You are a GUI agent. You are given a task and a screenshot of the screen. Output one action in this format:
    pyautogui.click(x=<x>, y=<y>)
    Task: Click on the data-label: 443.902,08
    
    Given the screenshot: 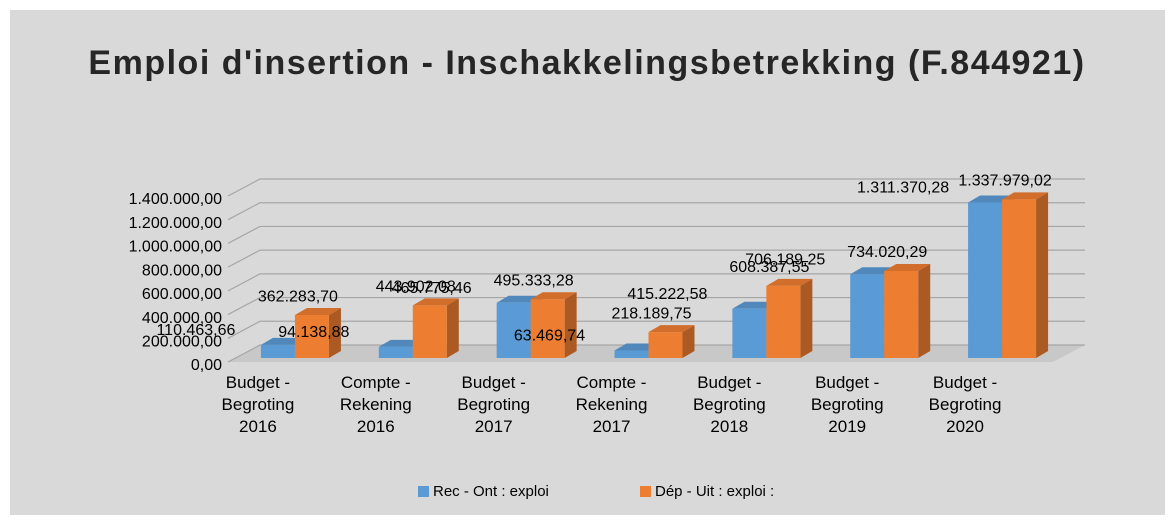 What is the action you would take?
    pyautogui.click(x=416, y=287)
    